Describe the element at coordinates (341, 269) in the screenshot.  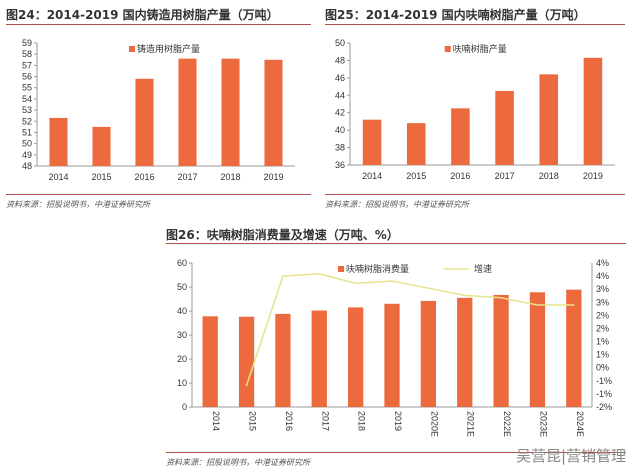
I see `chart3-legend-swatch` at that location.